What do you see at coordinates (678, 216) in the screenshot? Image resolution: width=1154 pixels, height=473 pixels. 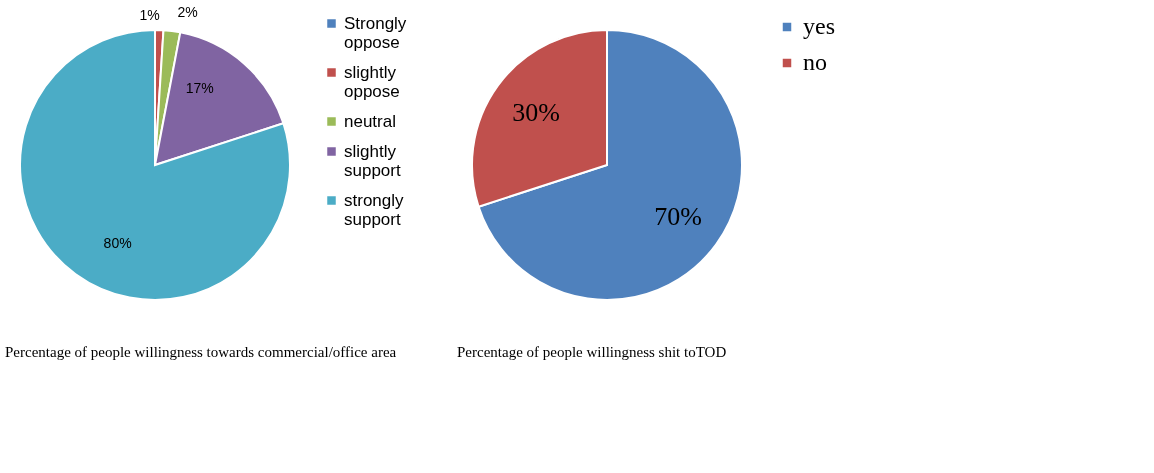 I see `data-label: 70%` at bounding box center [678, 216].